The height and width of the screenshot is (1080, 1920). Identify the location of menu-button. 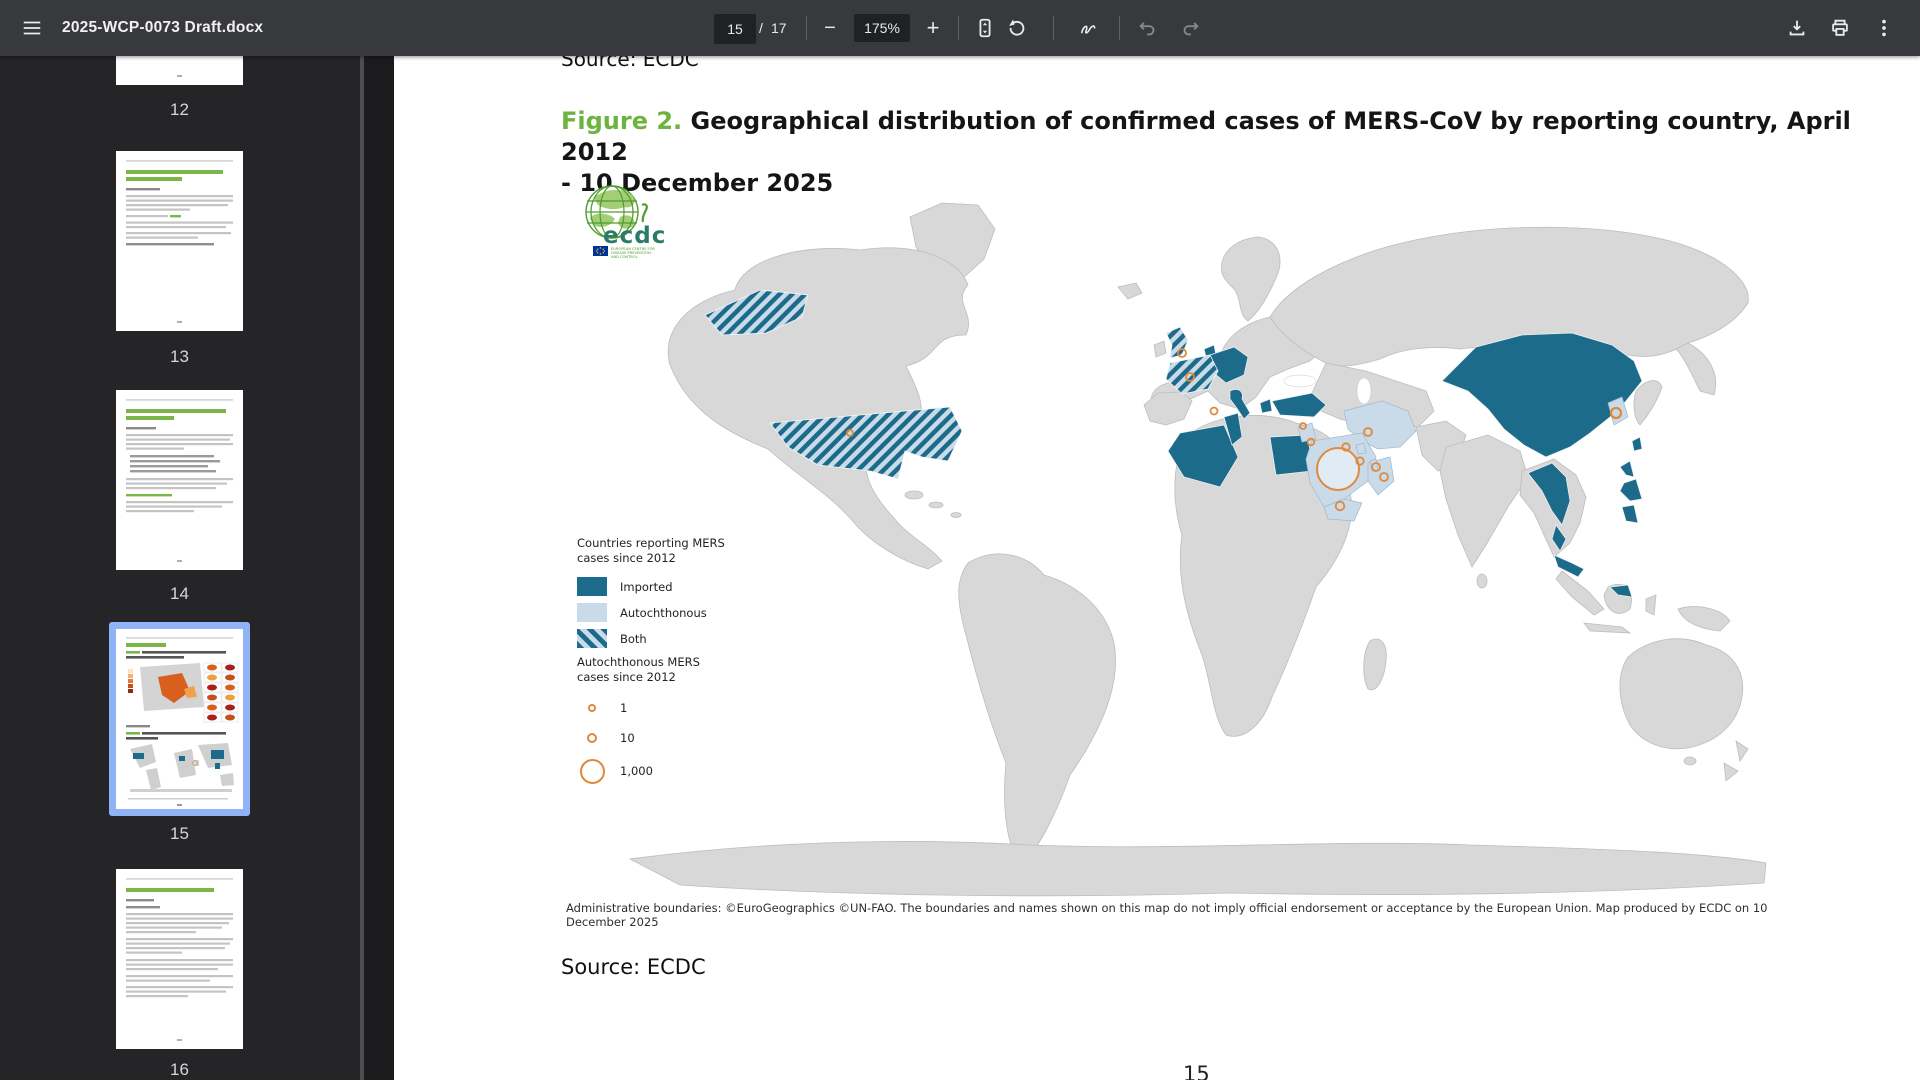
(32, 28).